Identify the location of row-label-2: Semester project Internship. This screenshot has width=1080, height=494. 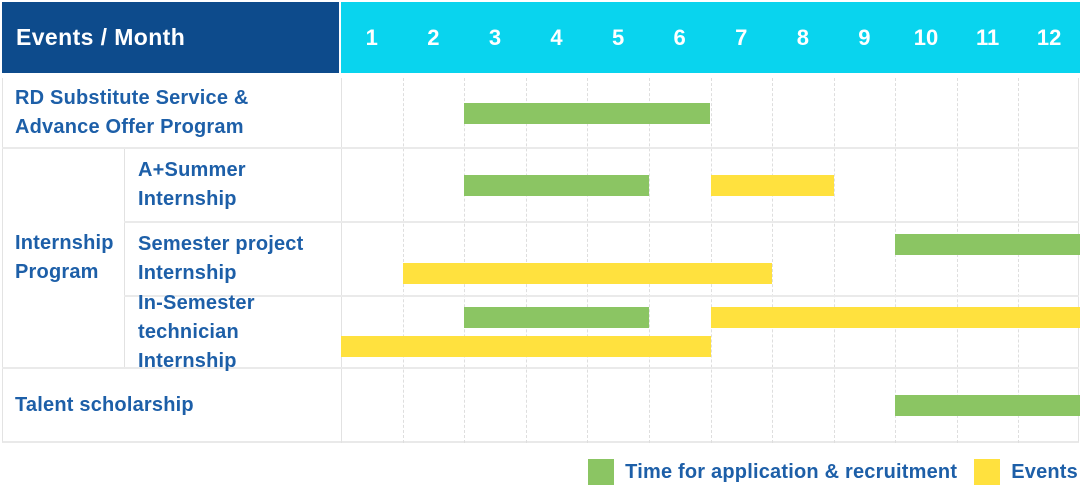
(221, 258).